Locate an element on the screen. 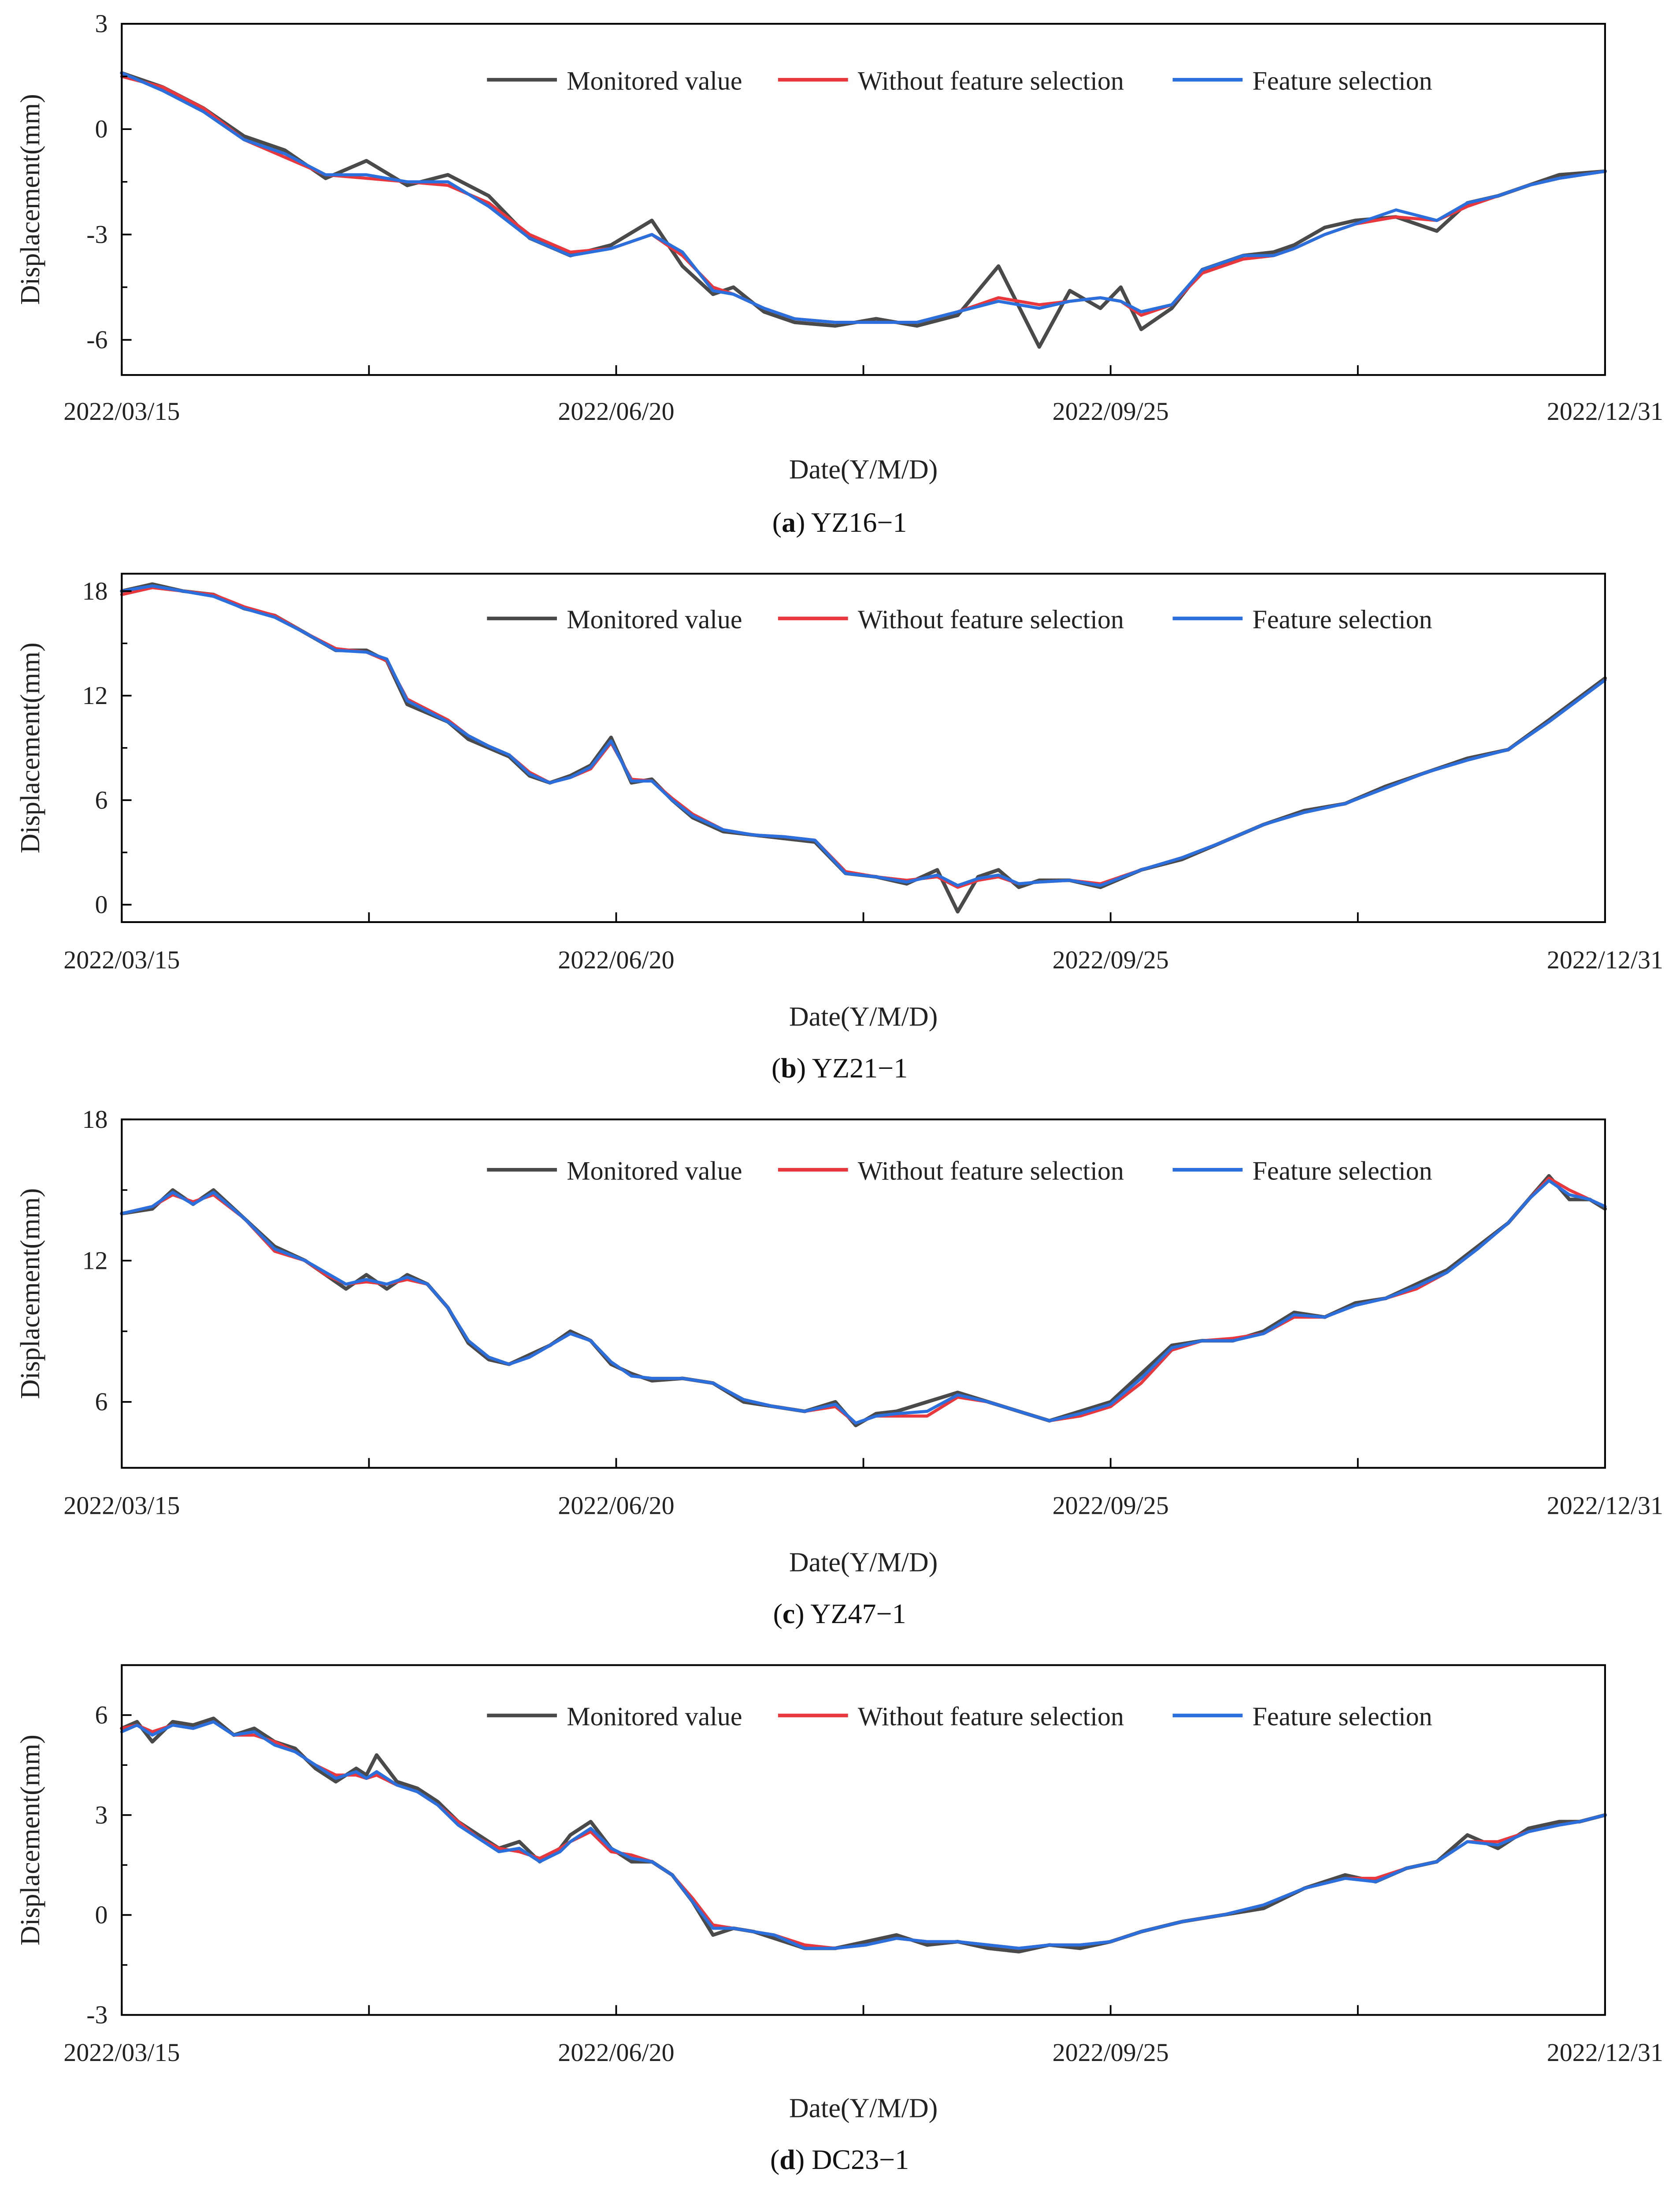 The width and height of the screenshot is (1680, 2187). caption-name: YZ21−1 is located at coordinates (860, 1068).